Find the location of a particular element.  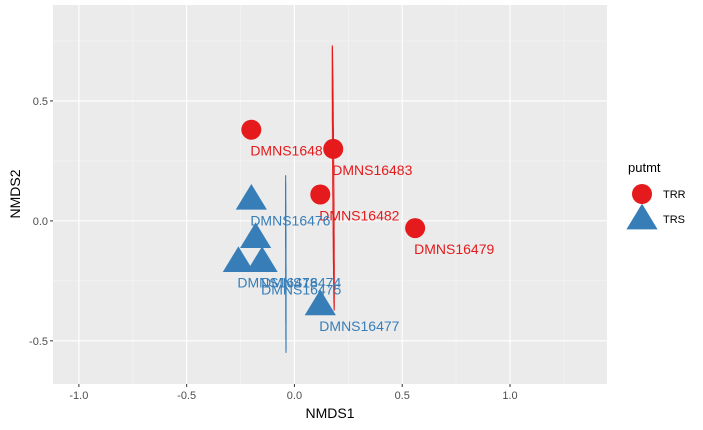

point-label: DMNS16483 is located at coordinates (372, 170).